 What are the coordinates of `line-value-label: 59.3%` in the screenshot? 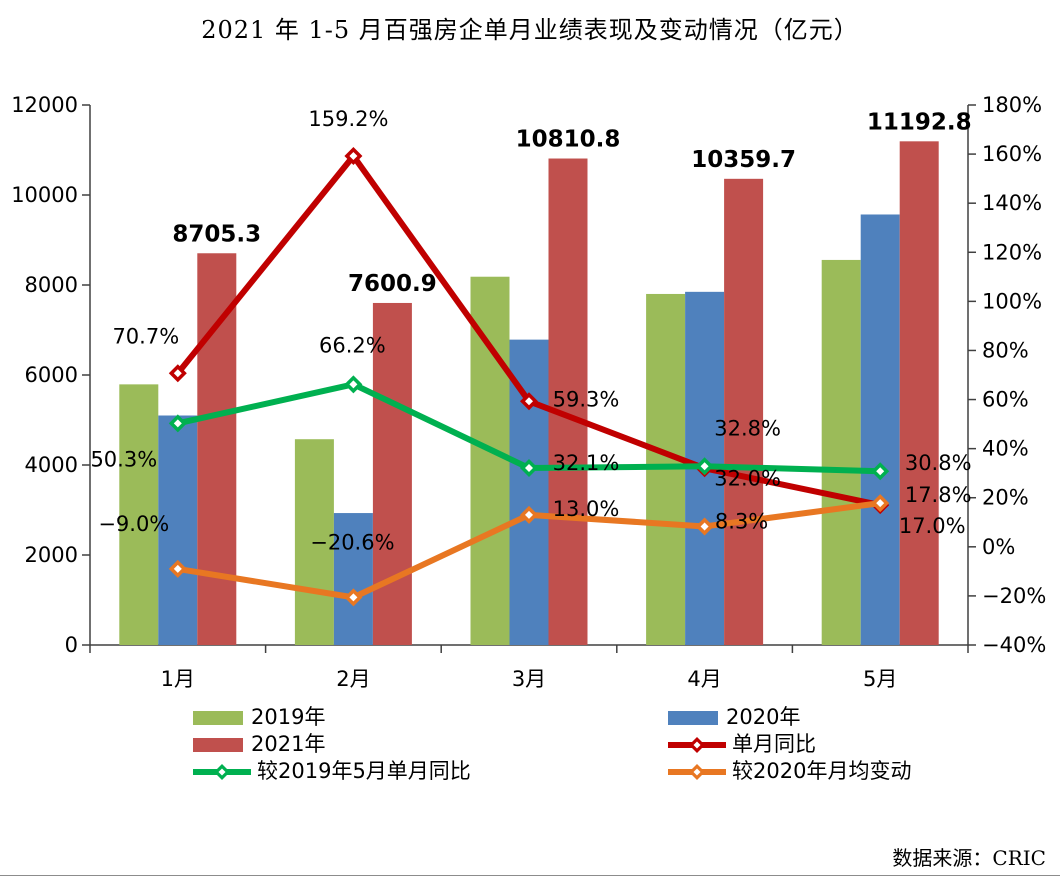 It's located at (586, 399).